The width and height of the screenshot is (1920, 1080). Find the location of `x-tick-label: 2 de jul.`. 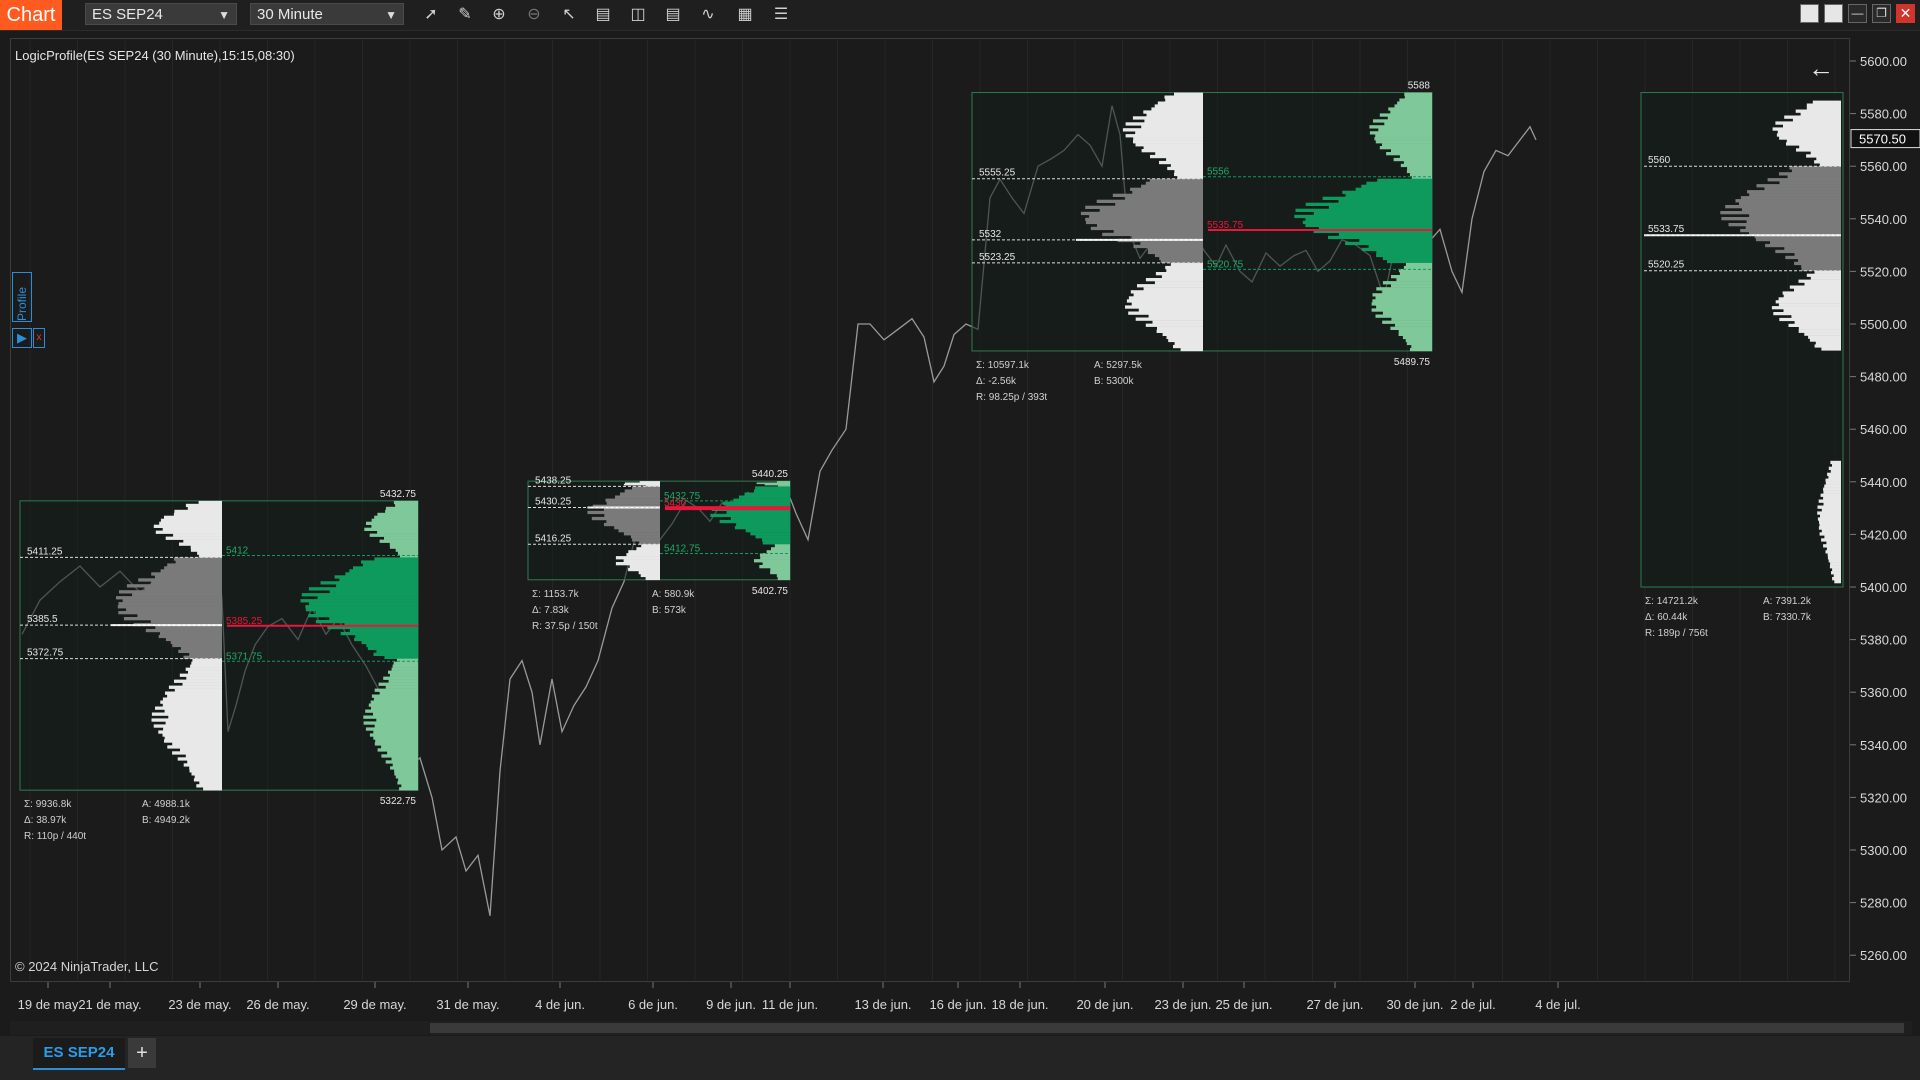

x-tick-label: 2 de jul. is located at coordinates (1473, 1004).